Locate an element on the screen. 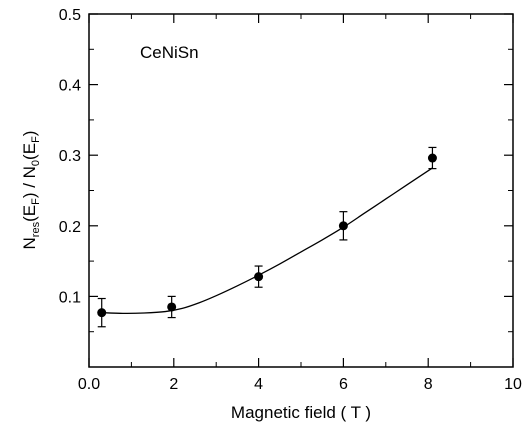 The image size is (522, 434). x-tick-label: 0.0 is located at coordinates (89, 384).